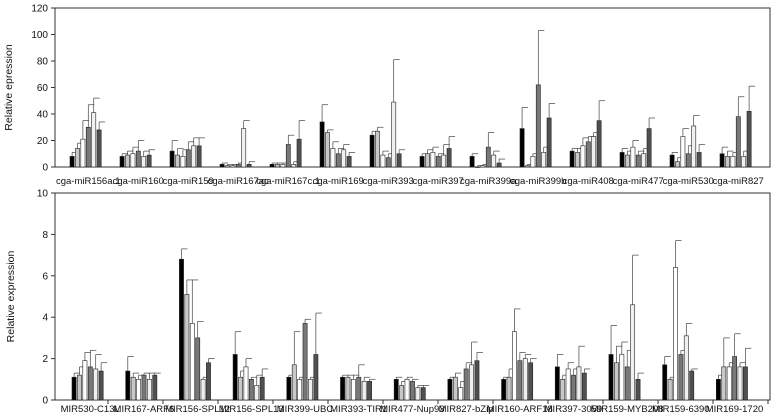 This screenshot has height=416, width=778. What do you see at coordinates (574, 409) in the screenshot?
I see `category-label: MIR397-3059` at bounding box center [574, 409].